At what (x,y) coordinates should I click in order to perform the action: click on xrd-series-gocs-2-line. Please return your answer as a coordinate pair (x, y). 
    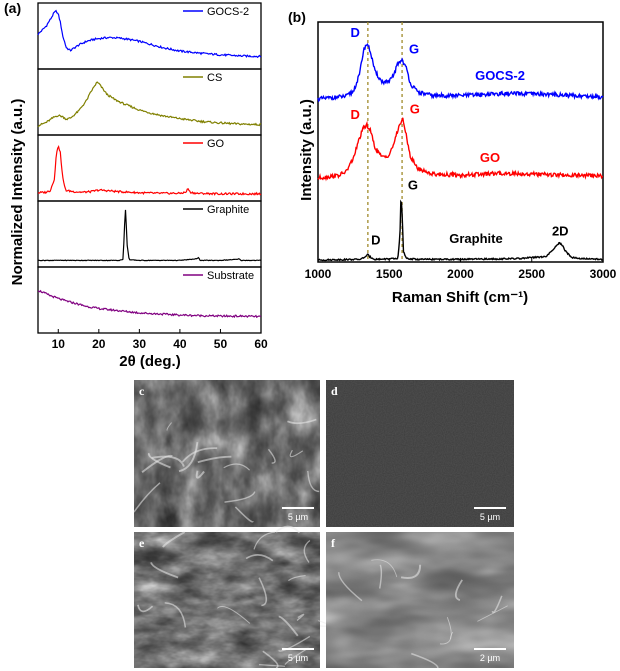
    Looking at the image, I should click on (149, 34).